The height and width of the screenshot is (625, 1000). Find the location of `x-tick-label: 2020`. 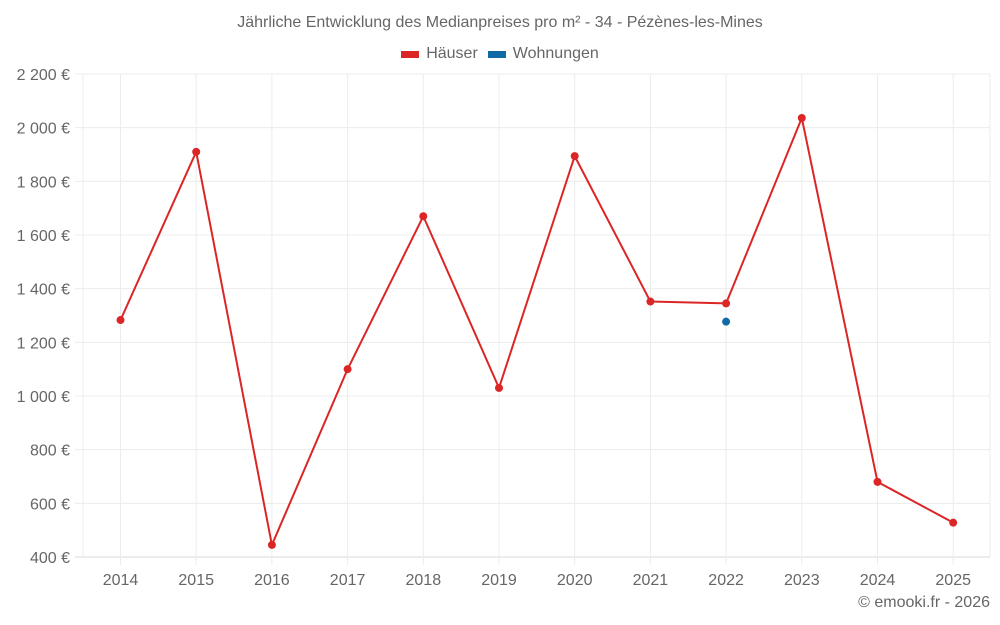

x-tick-label: 2020 is located at coordinates (575, 580).